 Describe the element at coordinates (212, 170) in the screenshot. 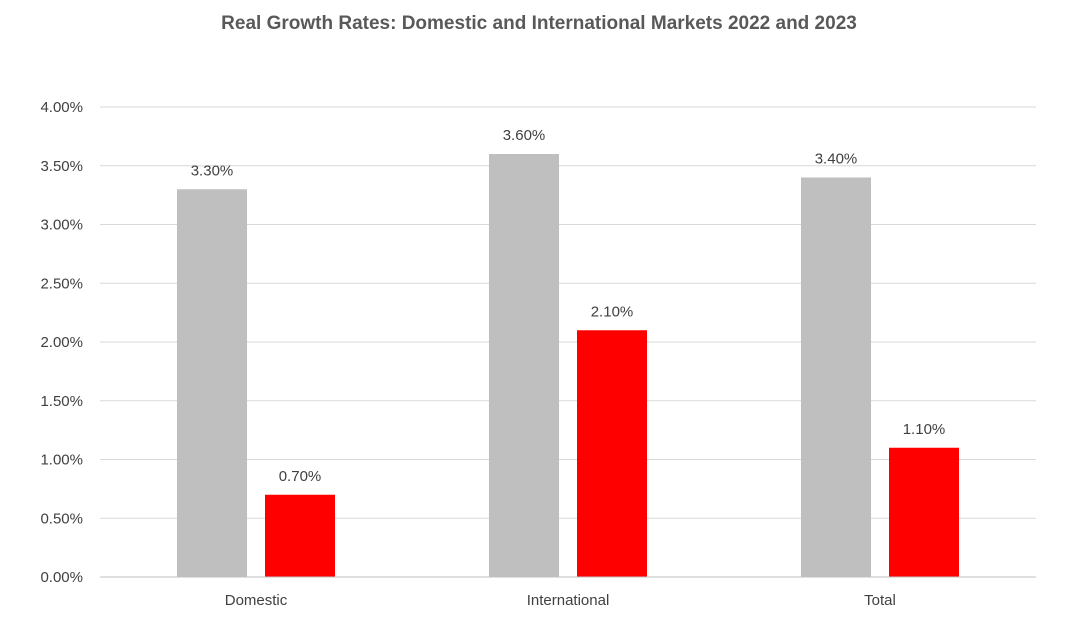

I see `data-label-domestic-series-1: 3.30%` at that location.